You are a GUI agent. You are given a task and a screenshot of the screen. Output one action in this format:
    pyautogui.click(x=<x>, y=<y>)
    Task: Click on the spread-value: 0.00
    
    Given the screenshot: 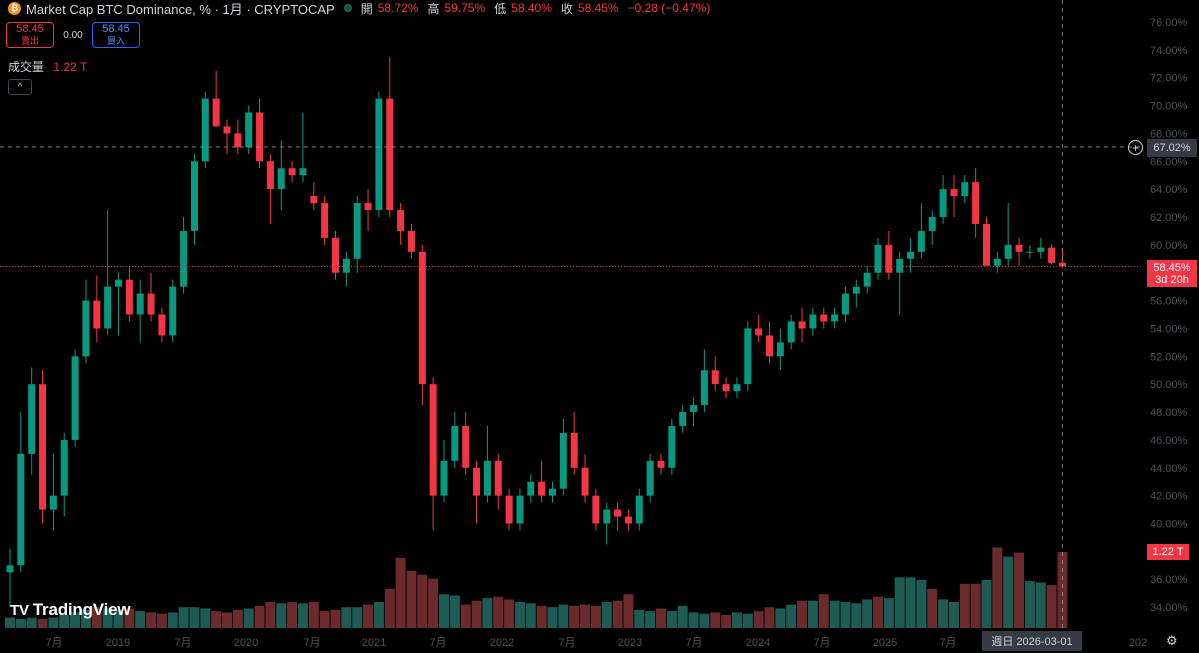 What is the action you would take?
    pyautogui.click(x=73, y=35)
    